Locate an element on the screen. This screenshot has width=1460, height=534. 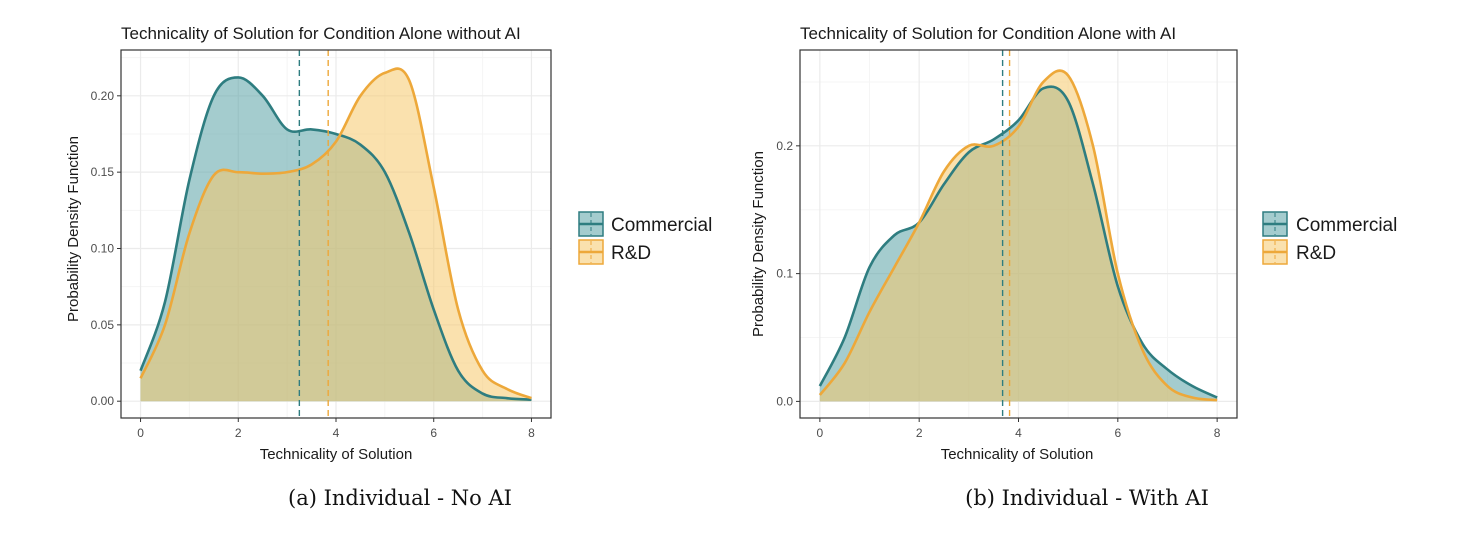
y-tick-label: 0.1 is located at coordinates (784, 274).